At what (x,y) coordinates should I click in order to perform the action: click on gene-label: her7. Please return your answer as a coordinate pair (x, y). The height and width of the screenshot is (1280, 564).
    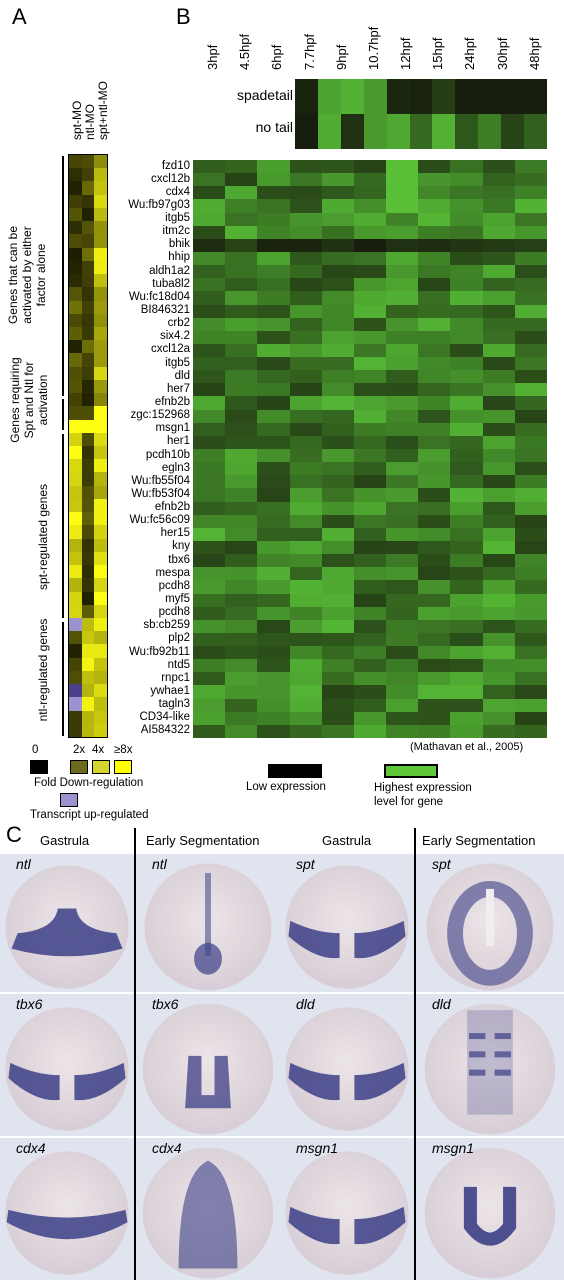
    Looking at the image, I should click on (178, 388).